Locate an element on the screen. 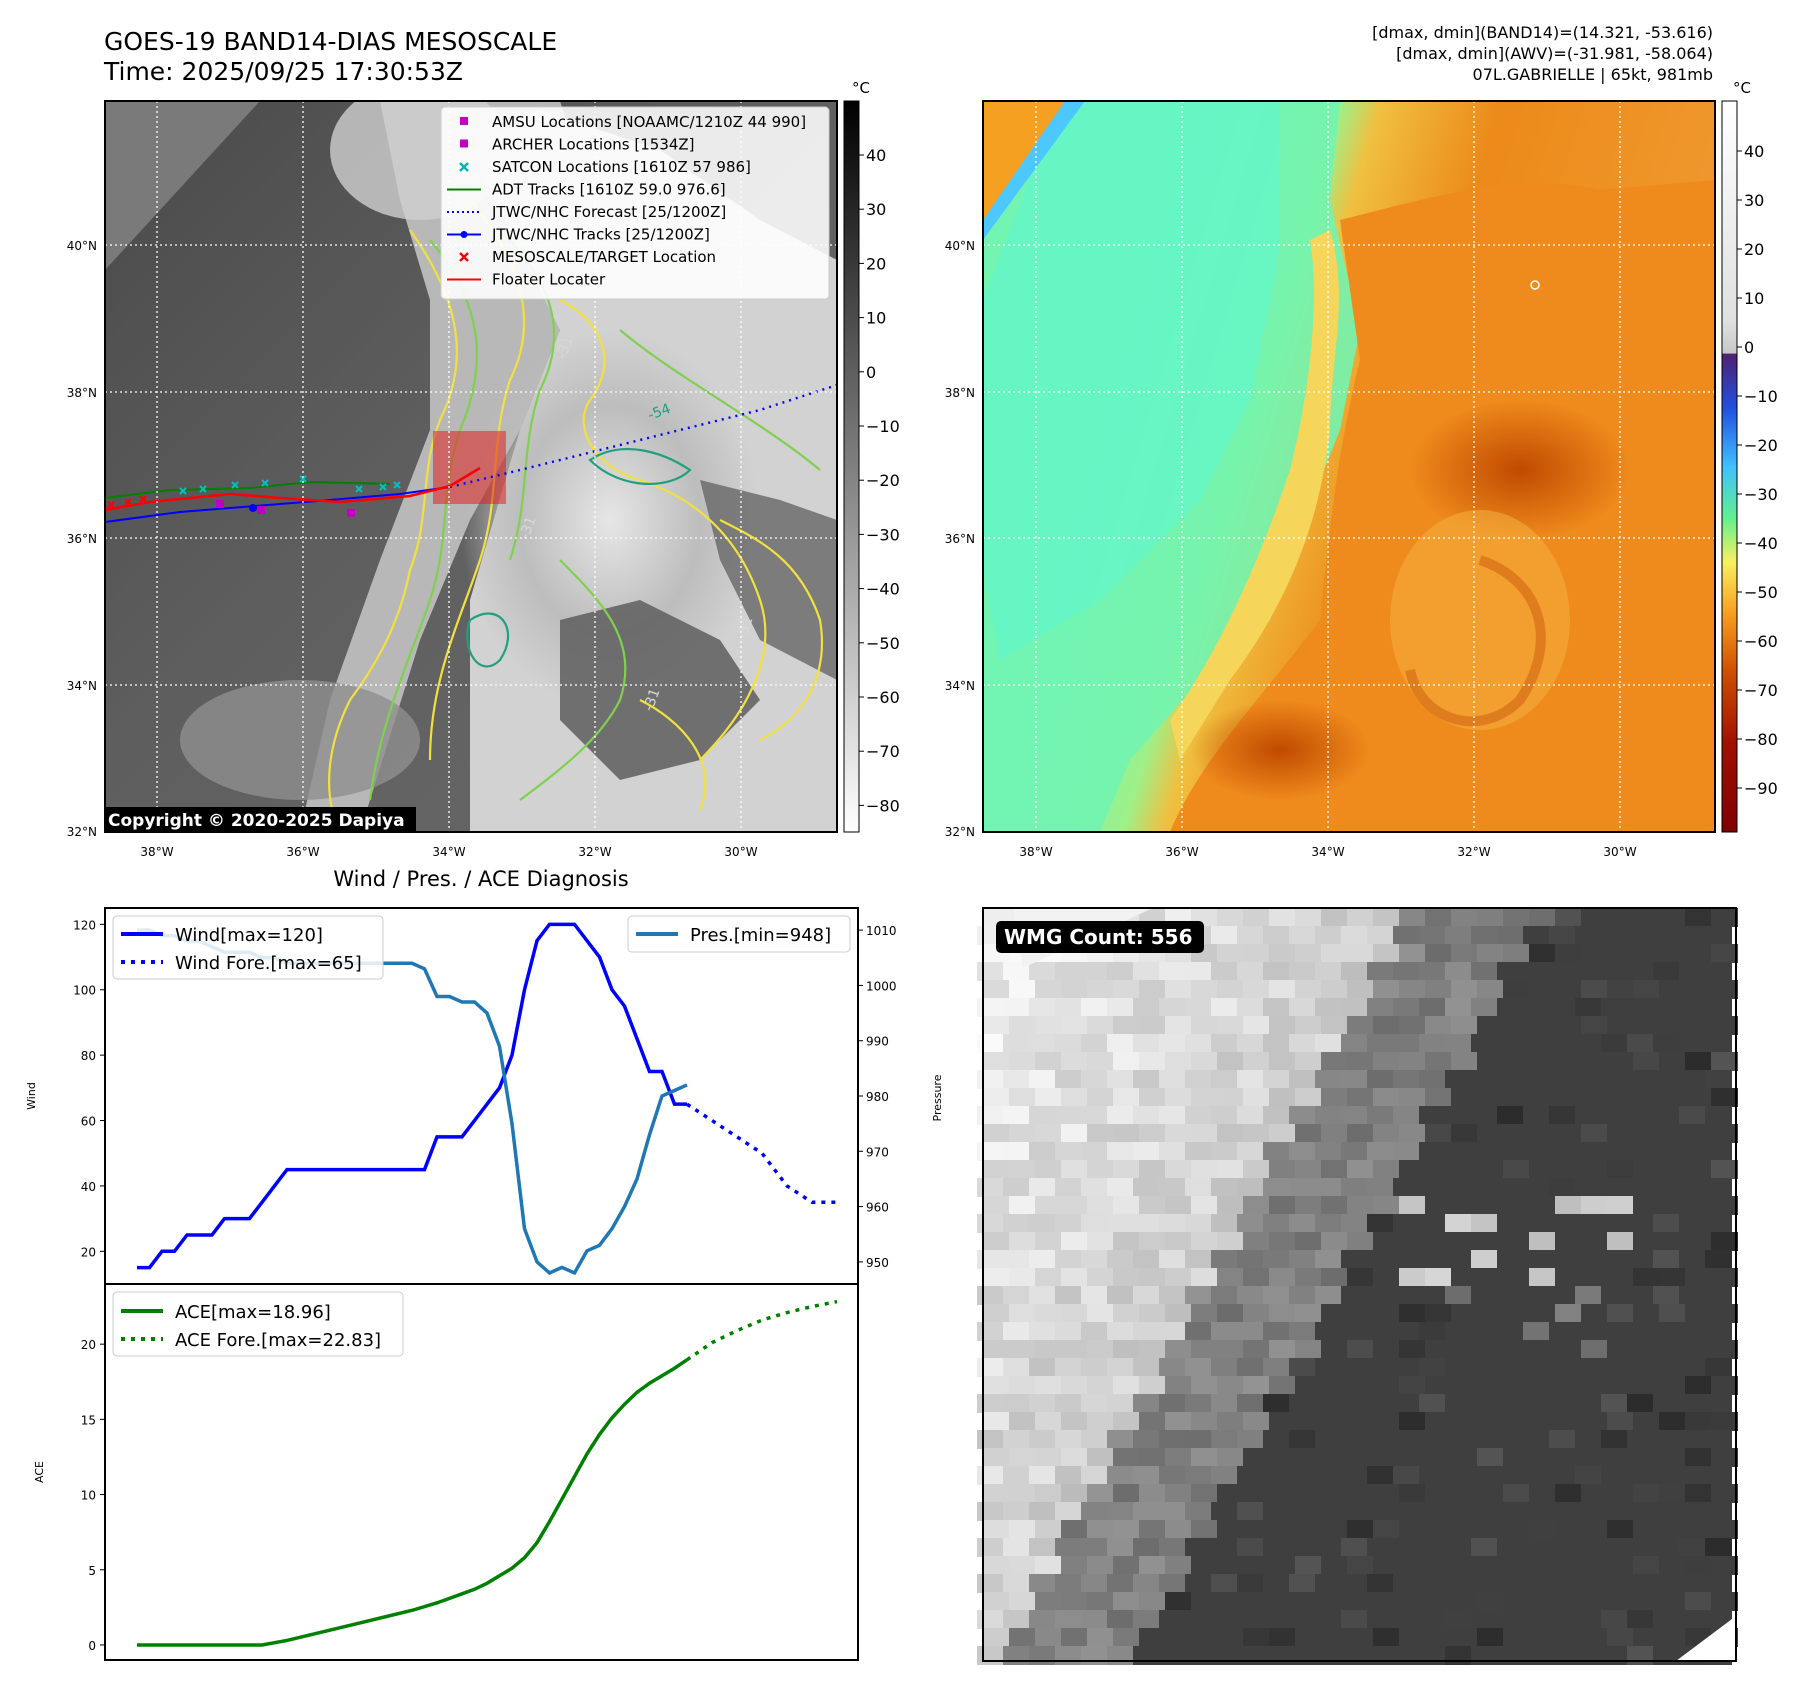 The image size is (1797, 1690). y-right-tick-label: 1000 is located at coordinates (881, 986).